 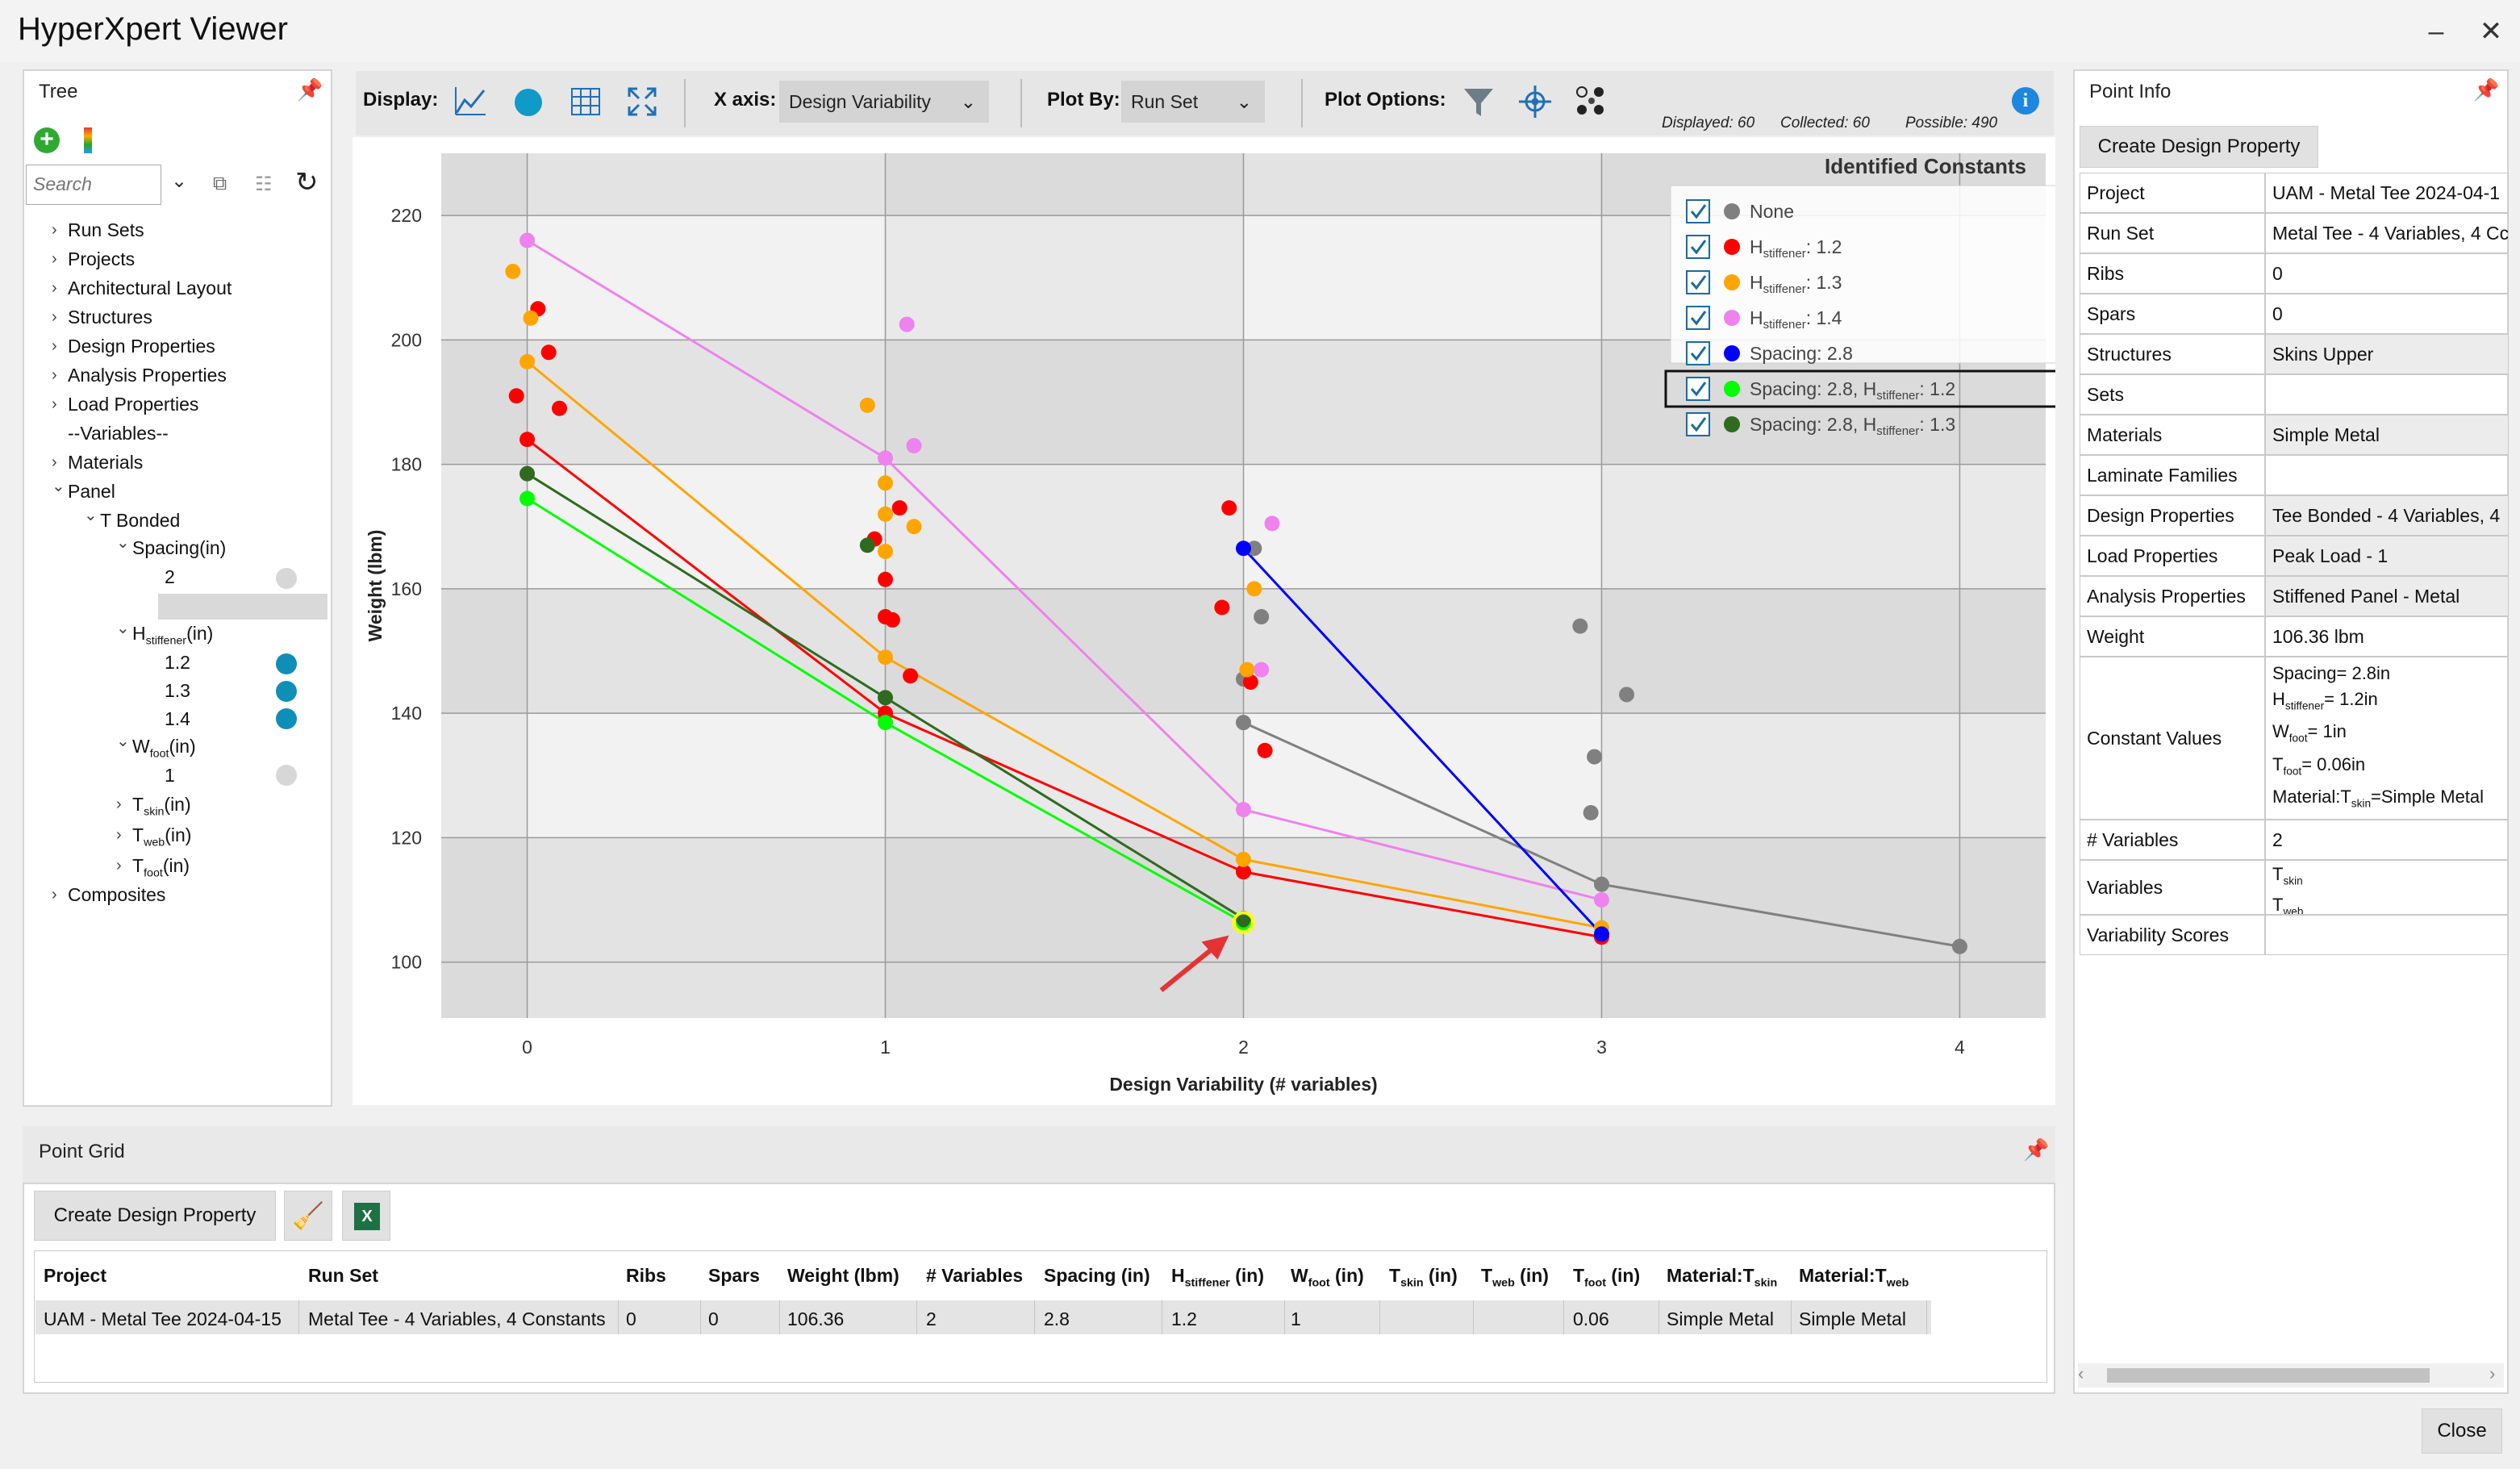 What do you see at coordinates (343, 1276) in the screenshot?
I see `column-header: Run Set` at bounding box center [343, 1276].